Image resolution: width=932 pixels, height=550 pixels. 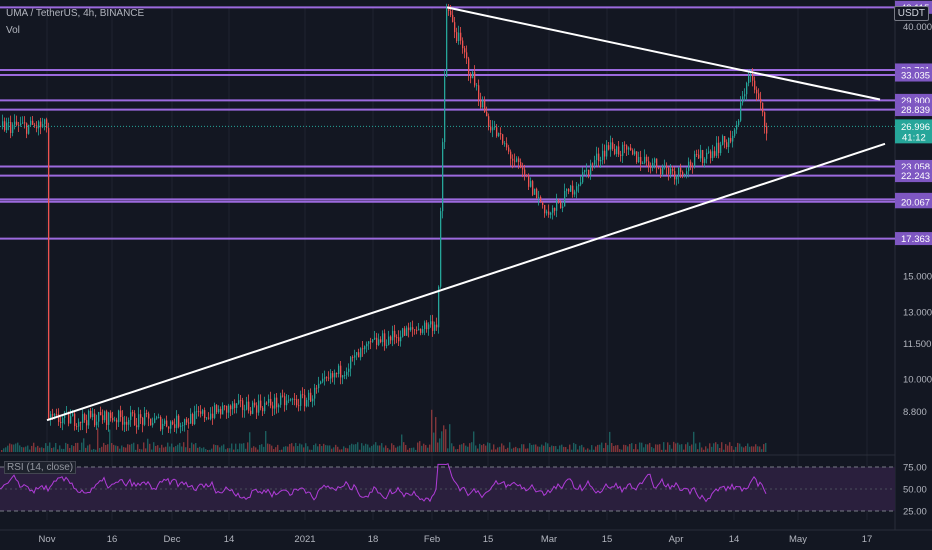 What do you see at coordinates (915, 101) in the screenshot?
I see `level-price-label: 29.900` at bounding box center [915, 101].